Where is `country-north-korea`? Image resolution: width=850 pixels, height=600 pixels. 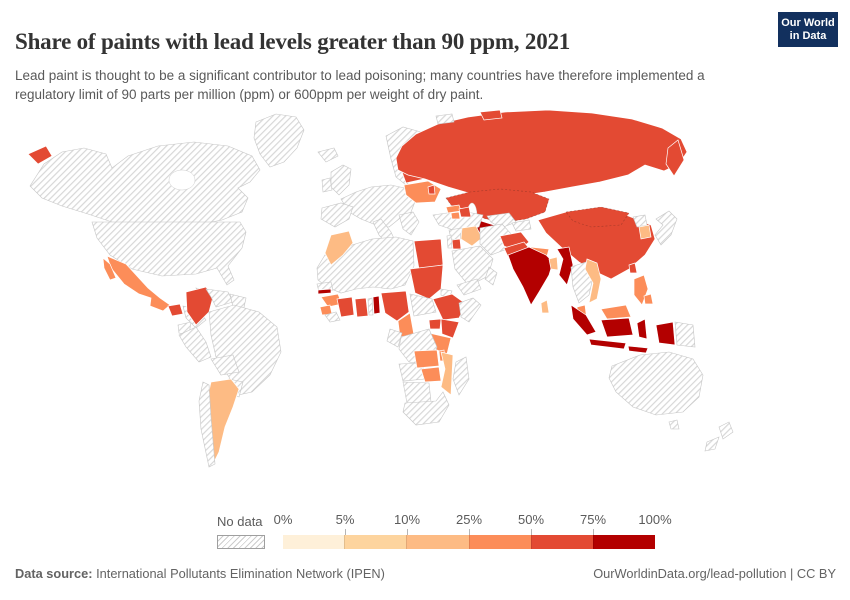 country-north-korea is located at coordinates (640, 221).